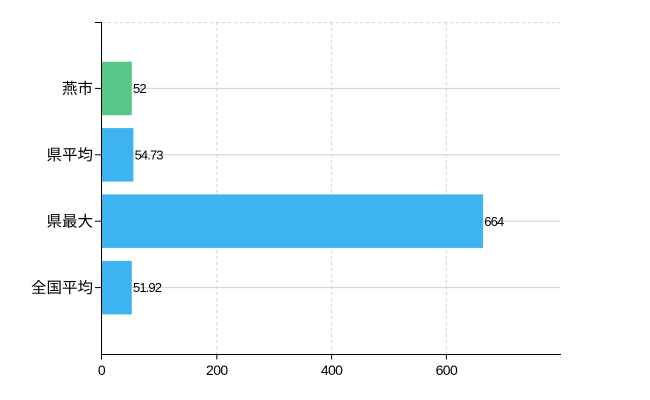 This screenshot has height=400, width=650. What do you see at coordinates (102, 370) in the screenshot?
I see `svg-text: 0` at bounding box center [102, 370].